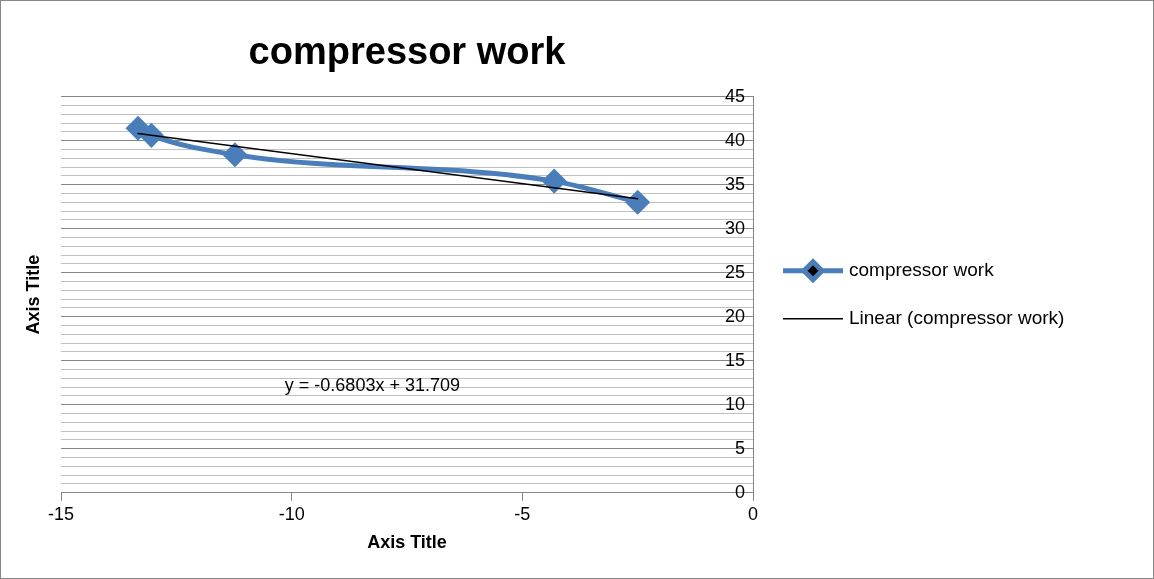  Describe the element at coordinates (32, 294) in the screenshot. I see `y-axis-title: Axis Title` at that location.